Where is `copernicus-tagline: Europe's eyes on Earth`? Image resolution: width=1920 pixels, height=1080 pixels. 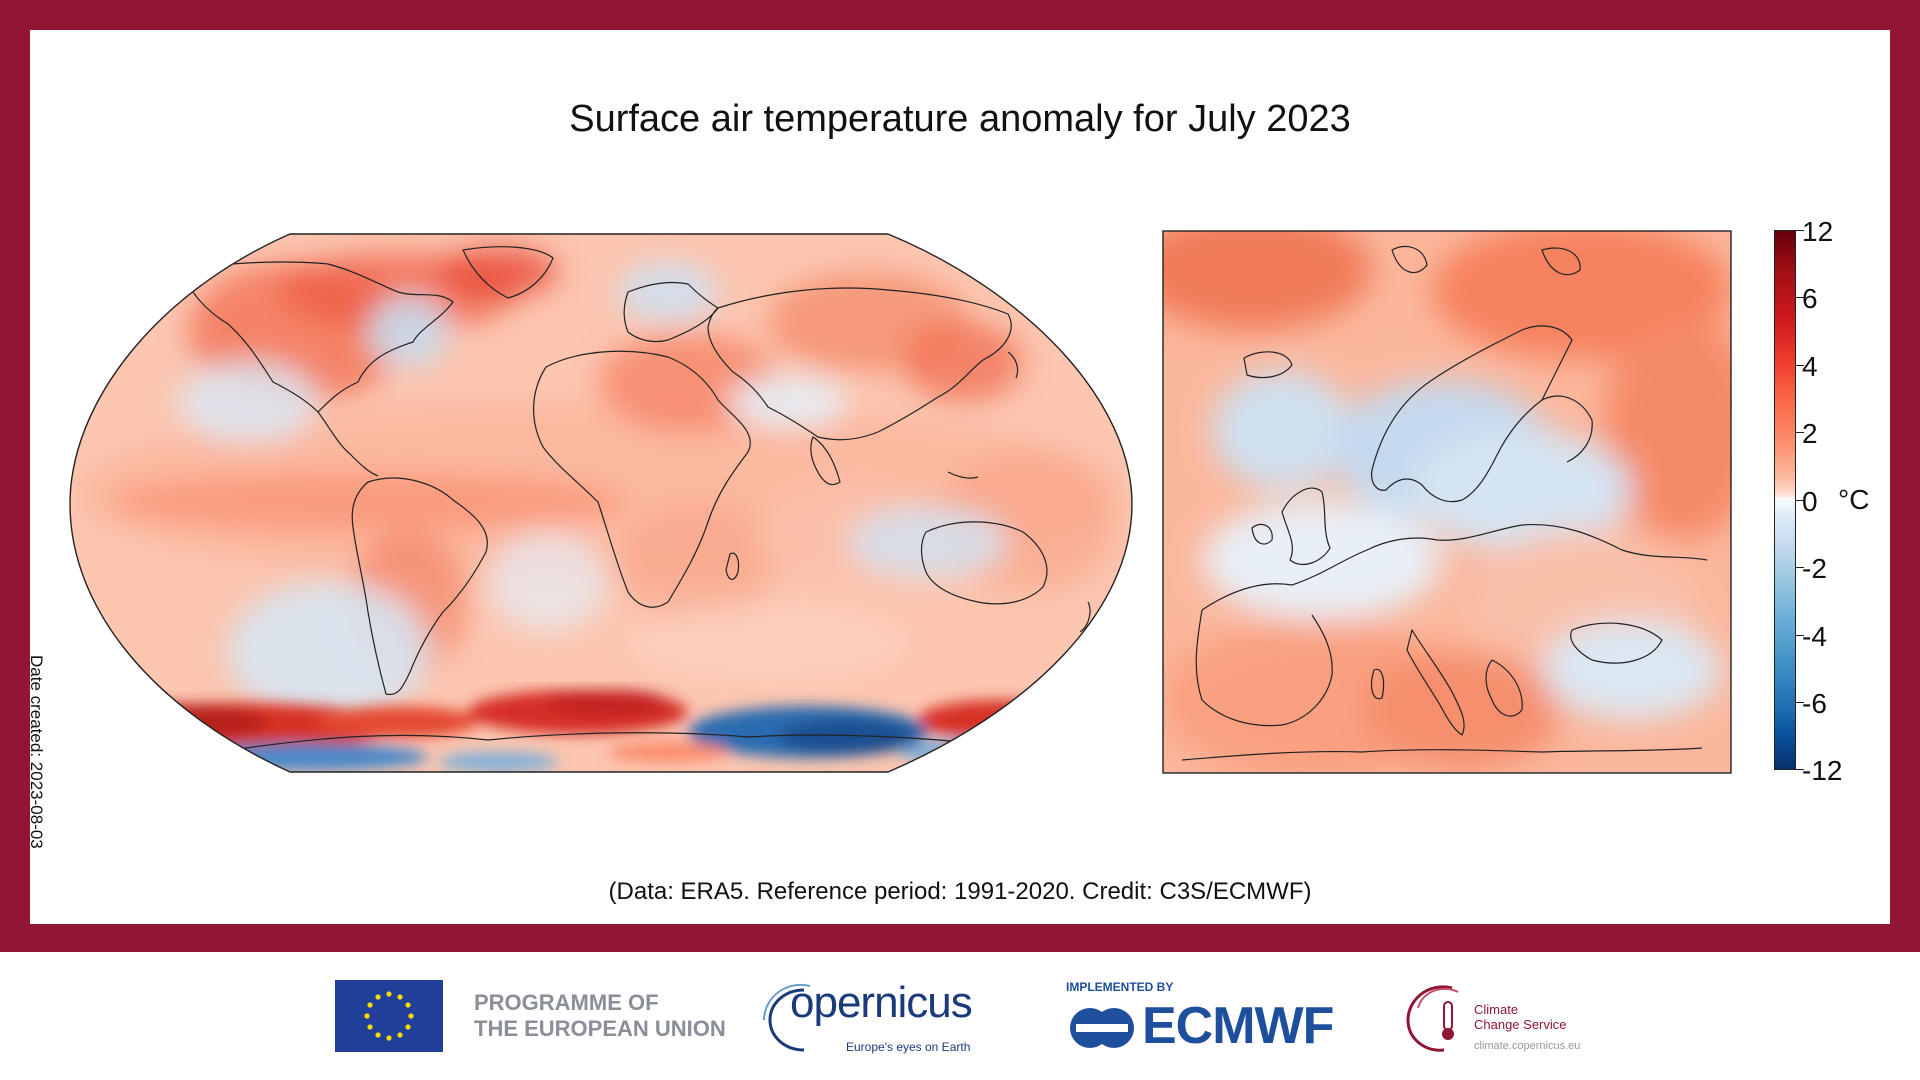 copernicus-tagline: Europe's eyes on Earth is located at coordinates (908, 1047).